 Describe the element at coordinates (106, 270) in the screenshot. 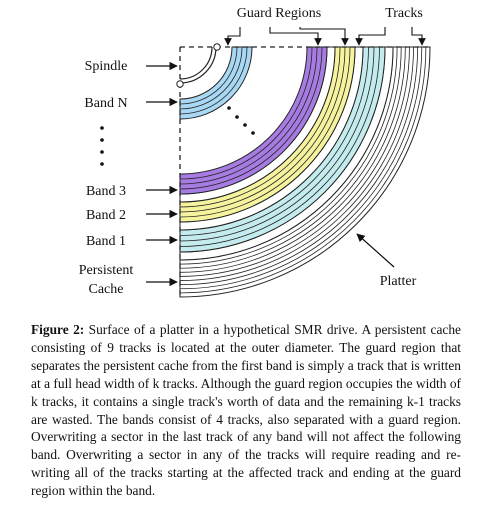

I see `persistent-cache-label-line1: Persistent` at that location.